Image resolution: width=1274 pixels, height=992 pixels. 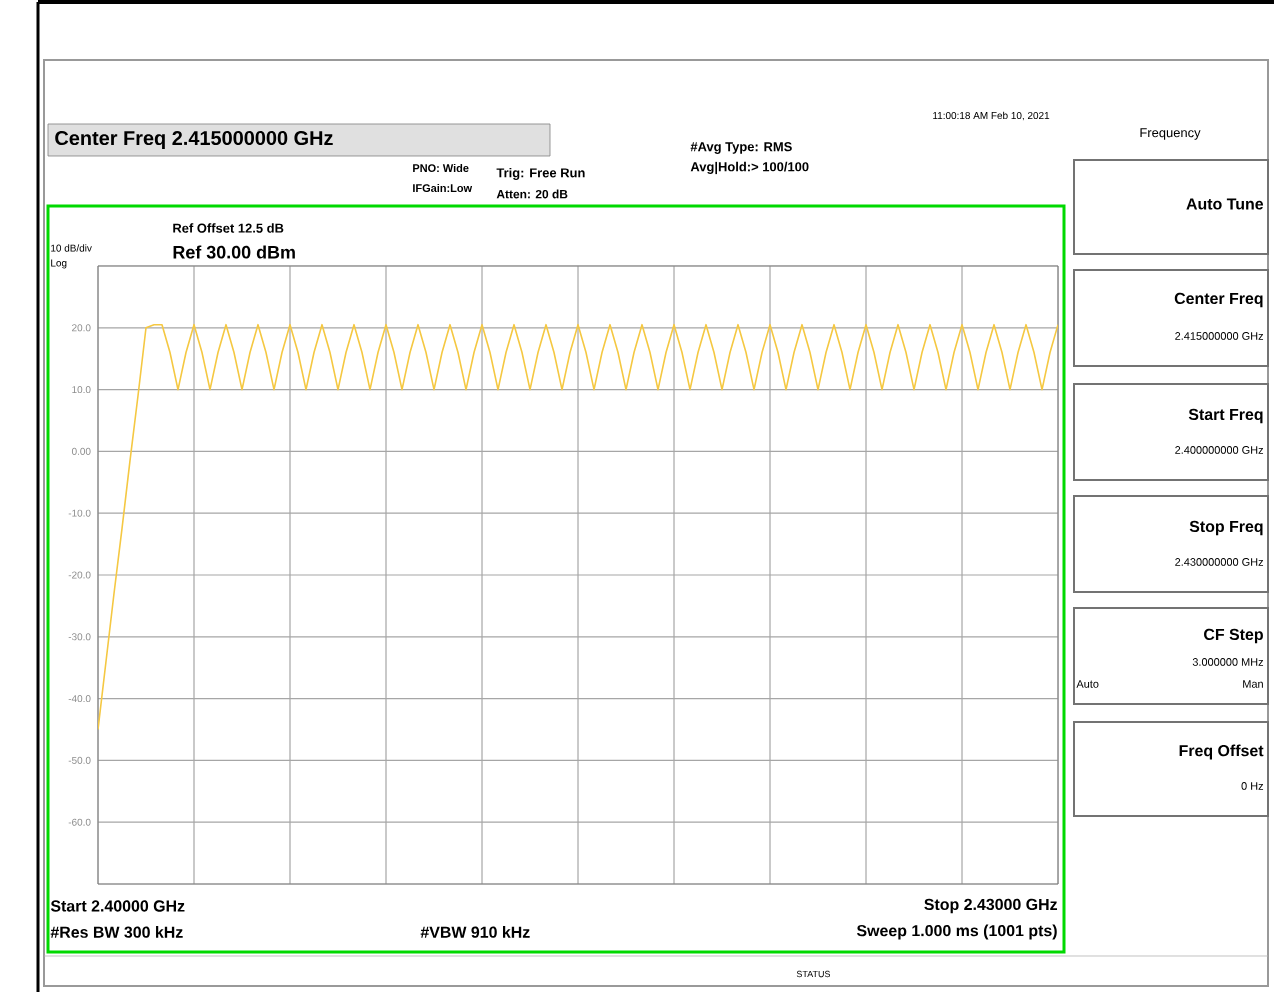 What do you see at coordinates (194, 139) in the screenshot?
I see `chart-title: Center Freq 2.415000000 GHz` at bounding box center [194, 139].